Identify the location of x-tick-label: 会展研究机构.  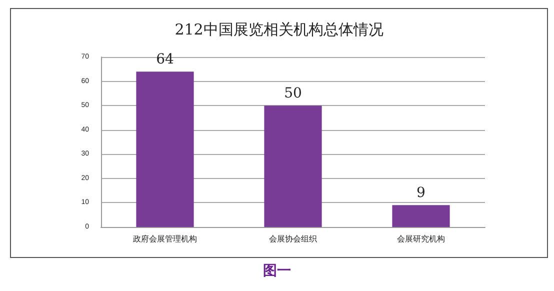
(421, 239).